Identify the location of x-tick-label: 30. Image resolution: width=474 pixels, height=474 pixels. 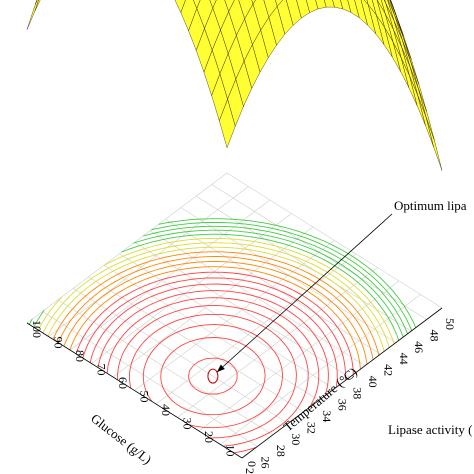
(188, 424).